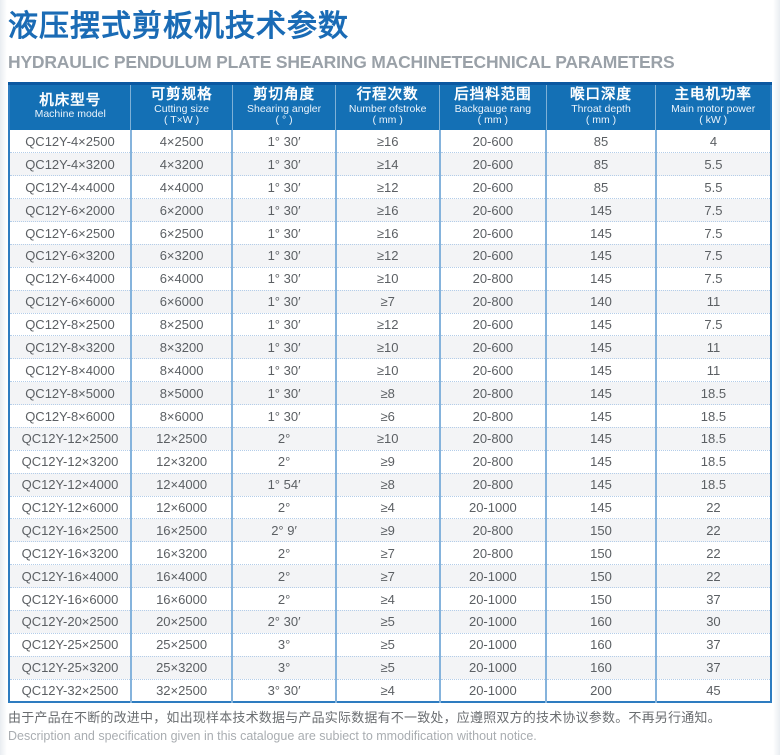 The height and width of the screenshot is (755, 780). I want to click on column-header-cn: 剪切角度, so click(284, 94).